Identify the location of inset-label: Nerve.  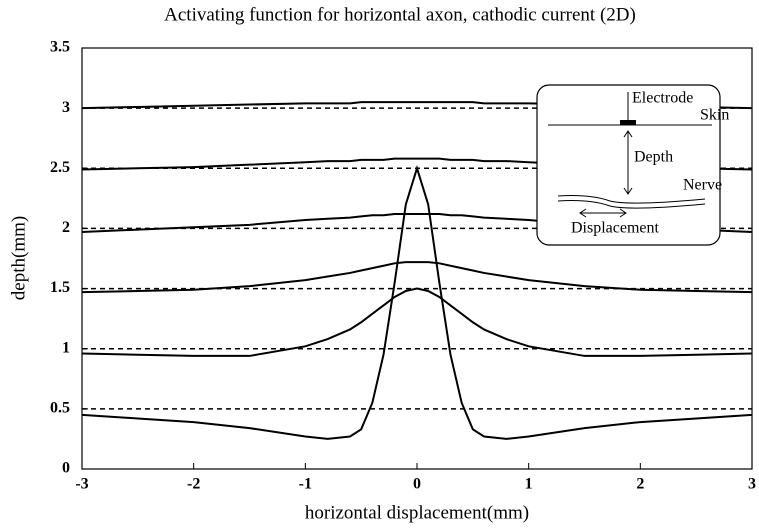
(702, 185).